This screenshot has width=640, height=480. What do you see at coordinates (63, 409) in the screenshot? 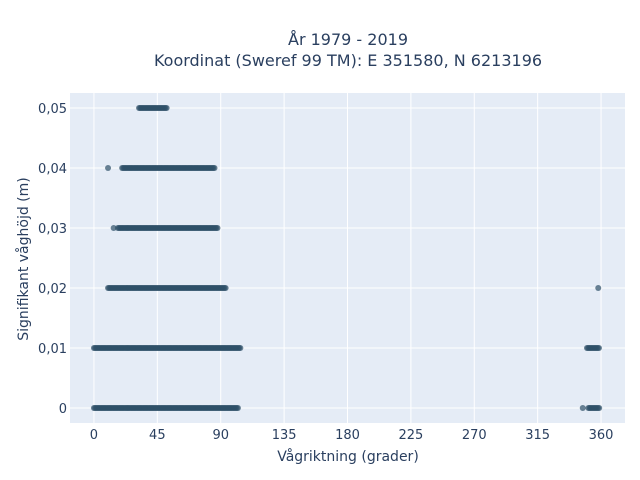
I see `y-tick-label: 0` at bounding box center [63, 409].